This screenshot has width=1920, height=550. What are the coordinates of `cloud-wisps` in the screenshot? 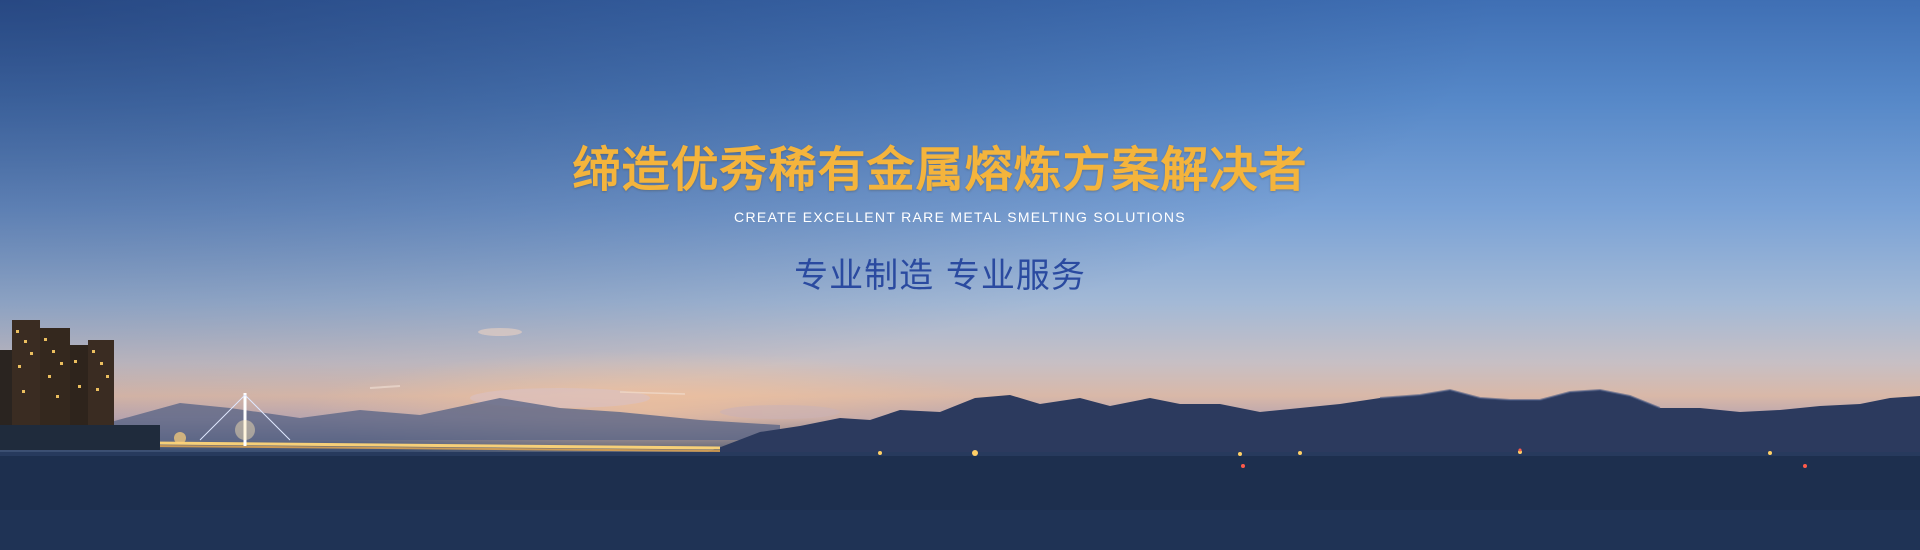 It's located at (604, 373).